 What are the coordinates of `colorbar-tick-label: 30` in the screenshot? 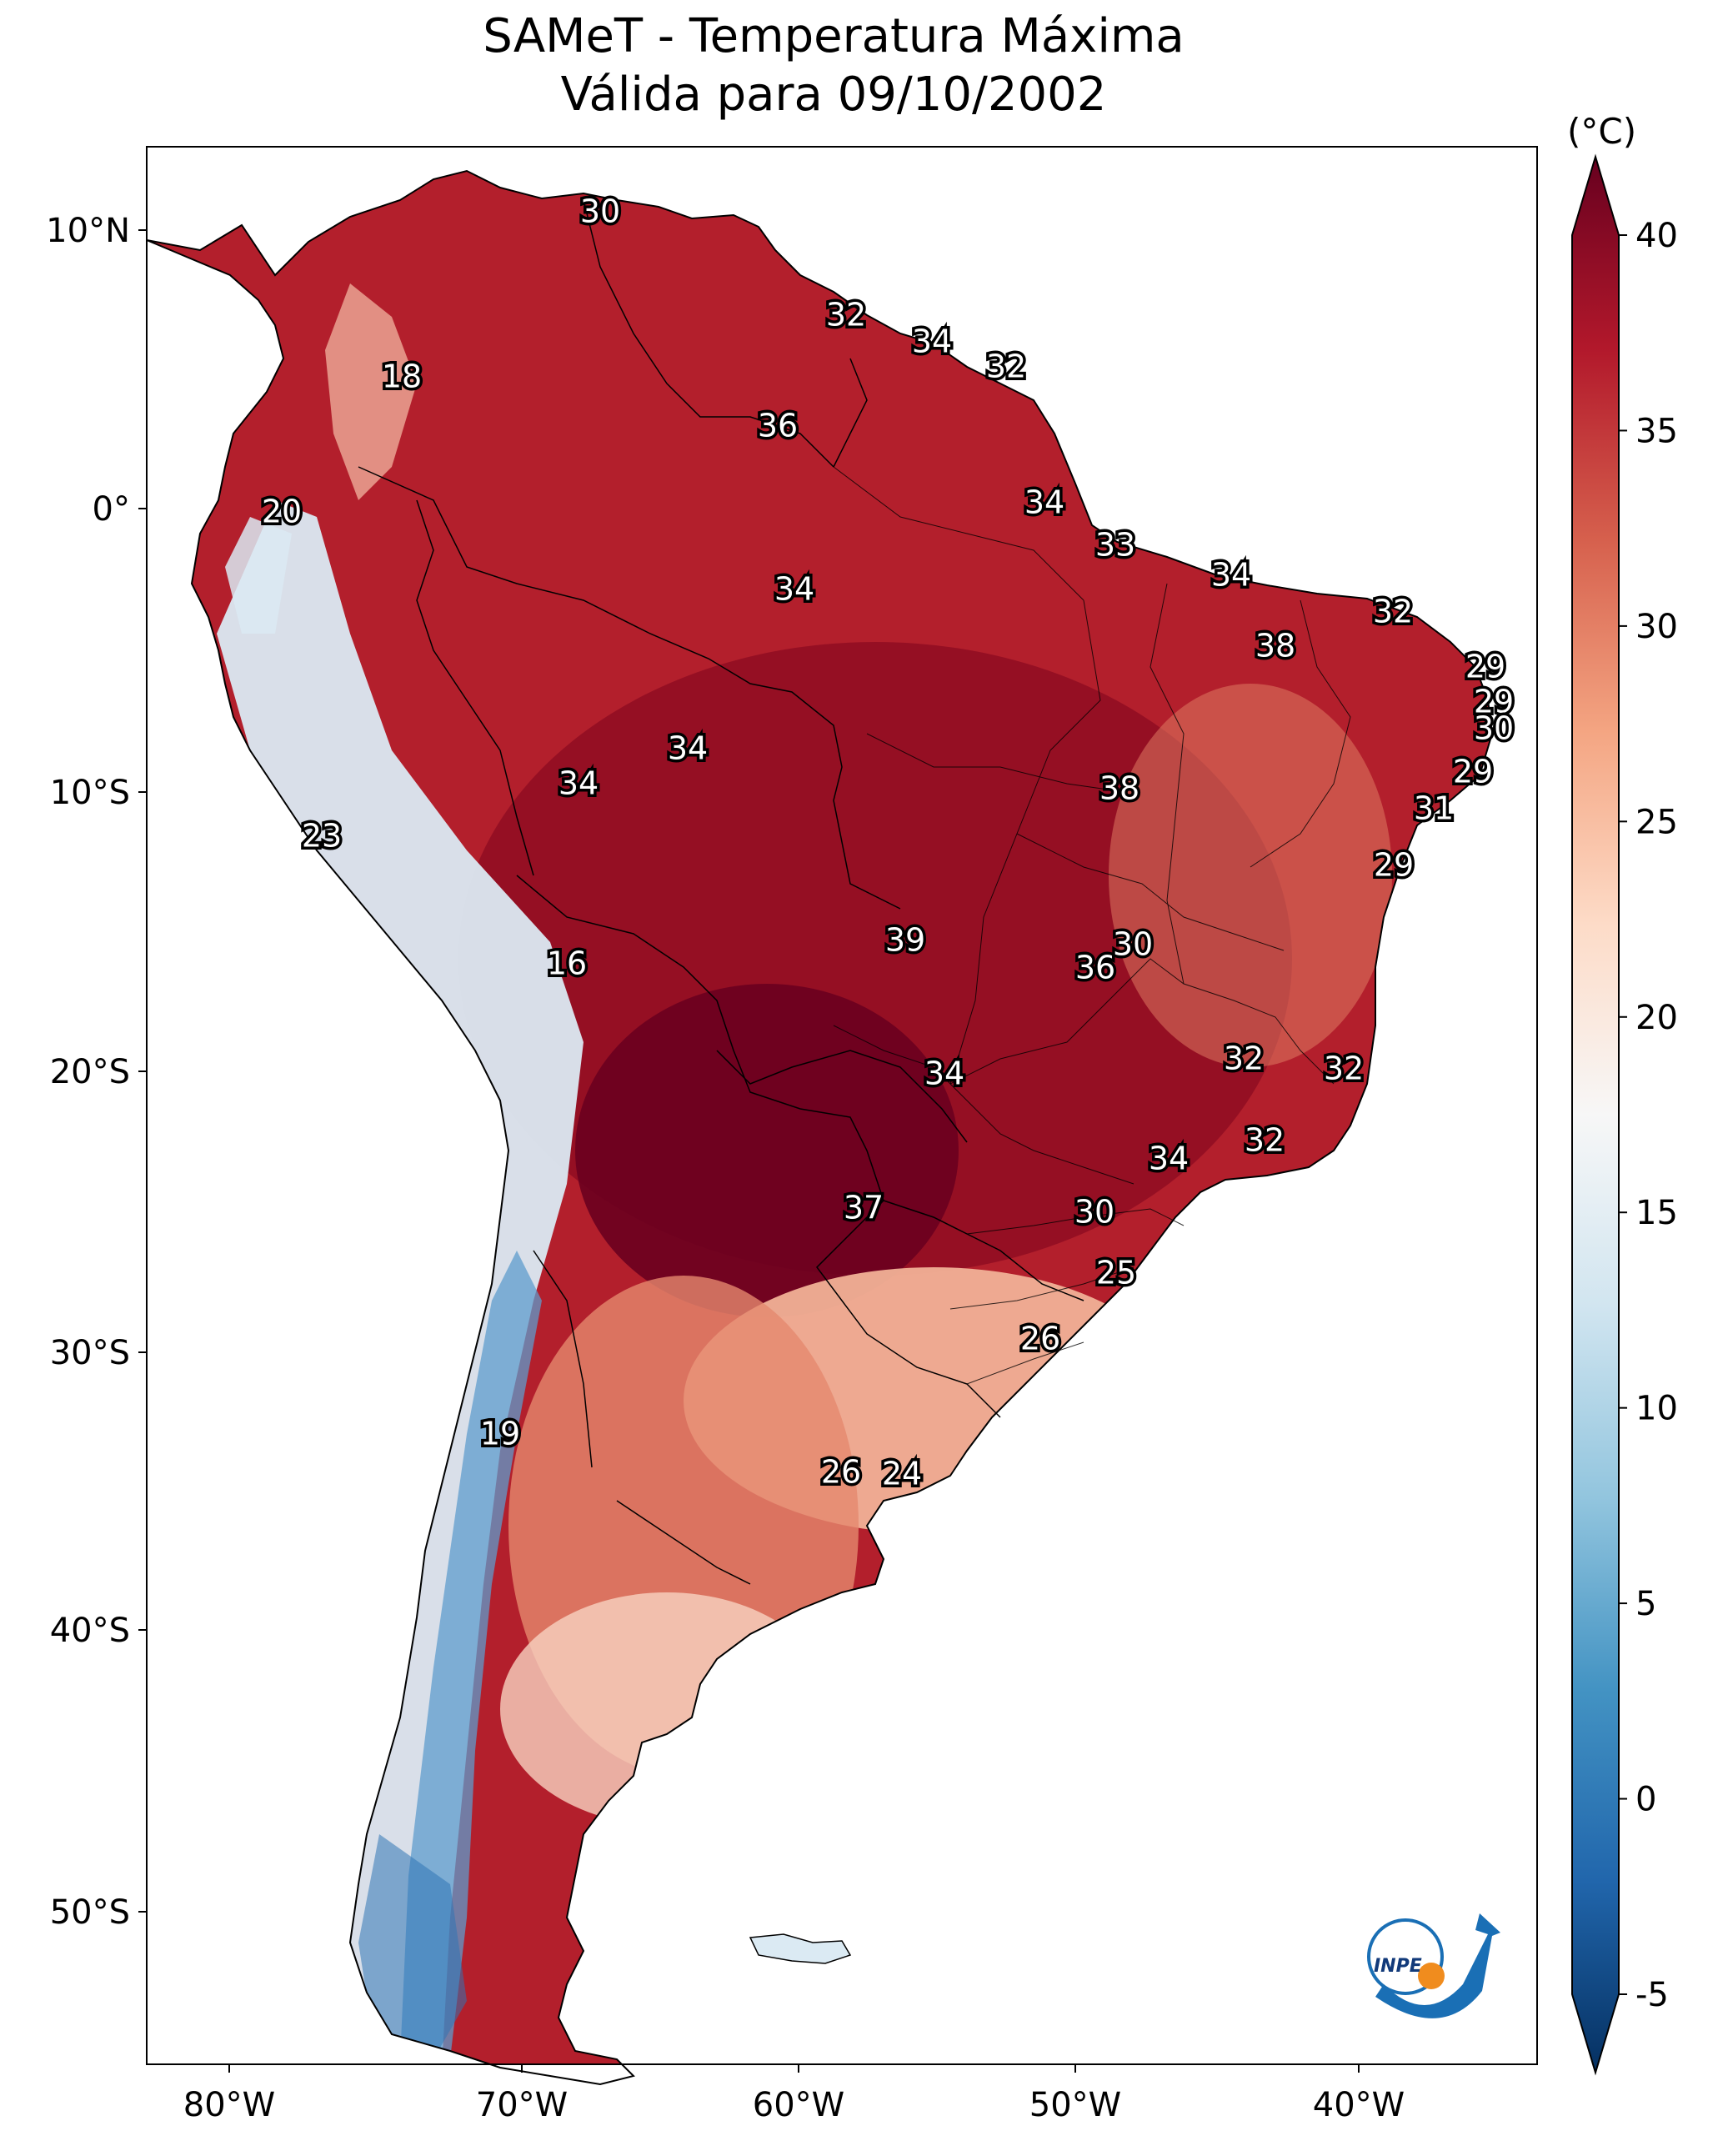 It's located at (1657, 627).